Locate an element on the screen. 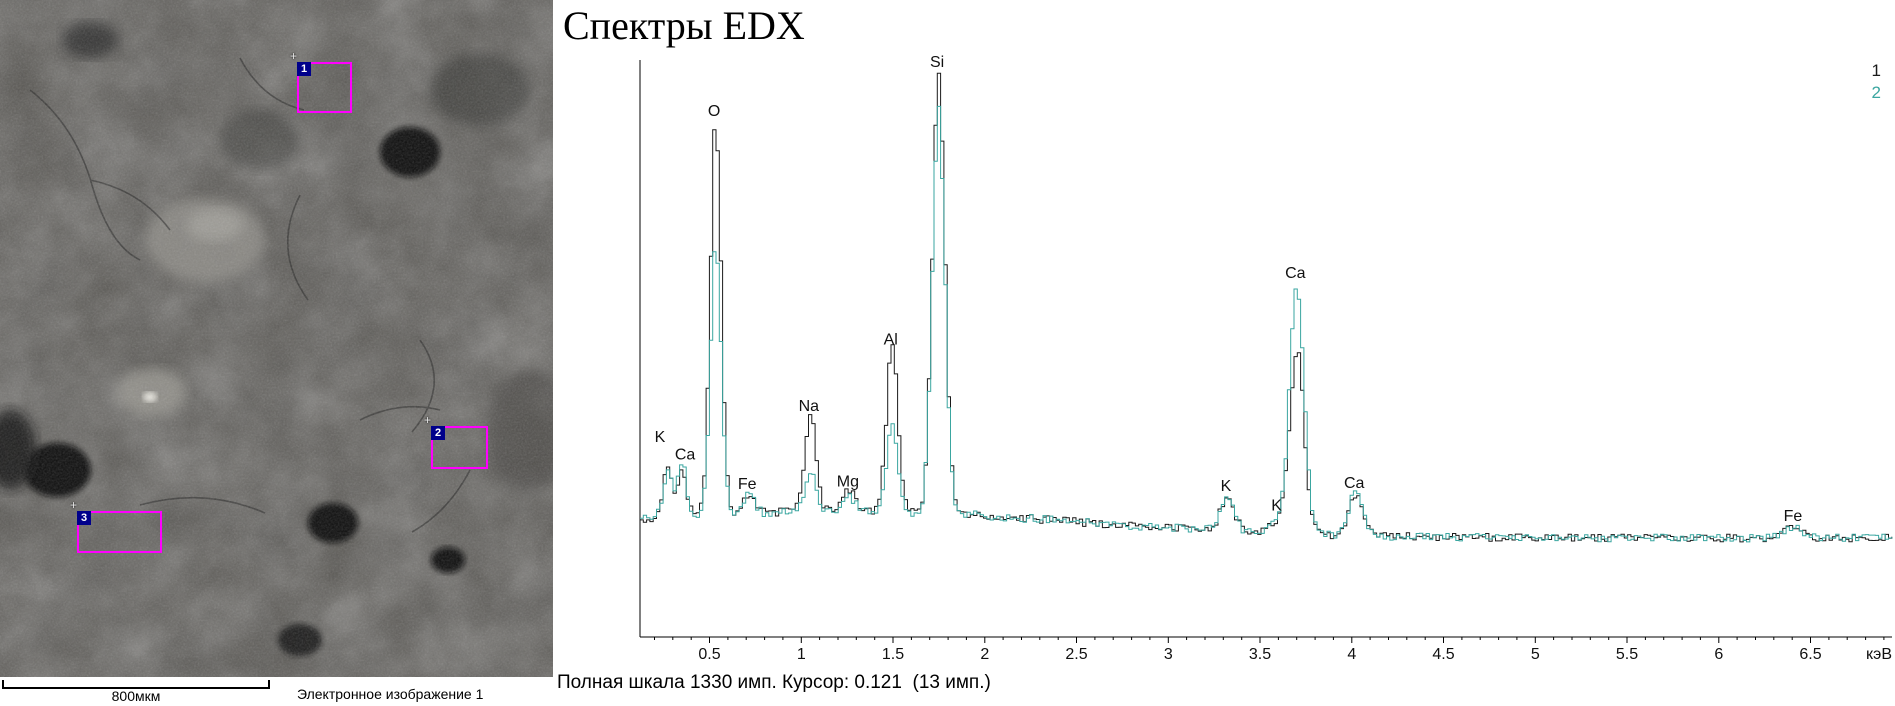 This screenshot has height=706, width=1895. x-tick-label: 2 is located at coordinates (984, 654).